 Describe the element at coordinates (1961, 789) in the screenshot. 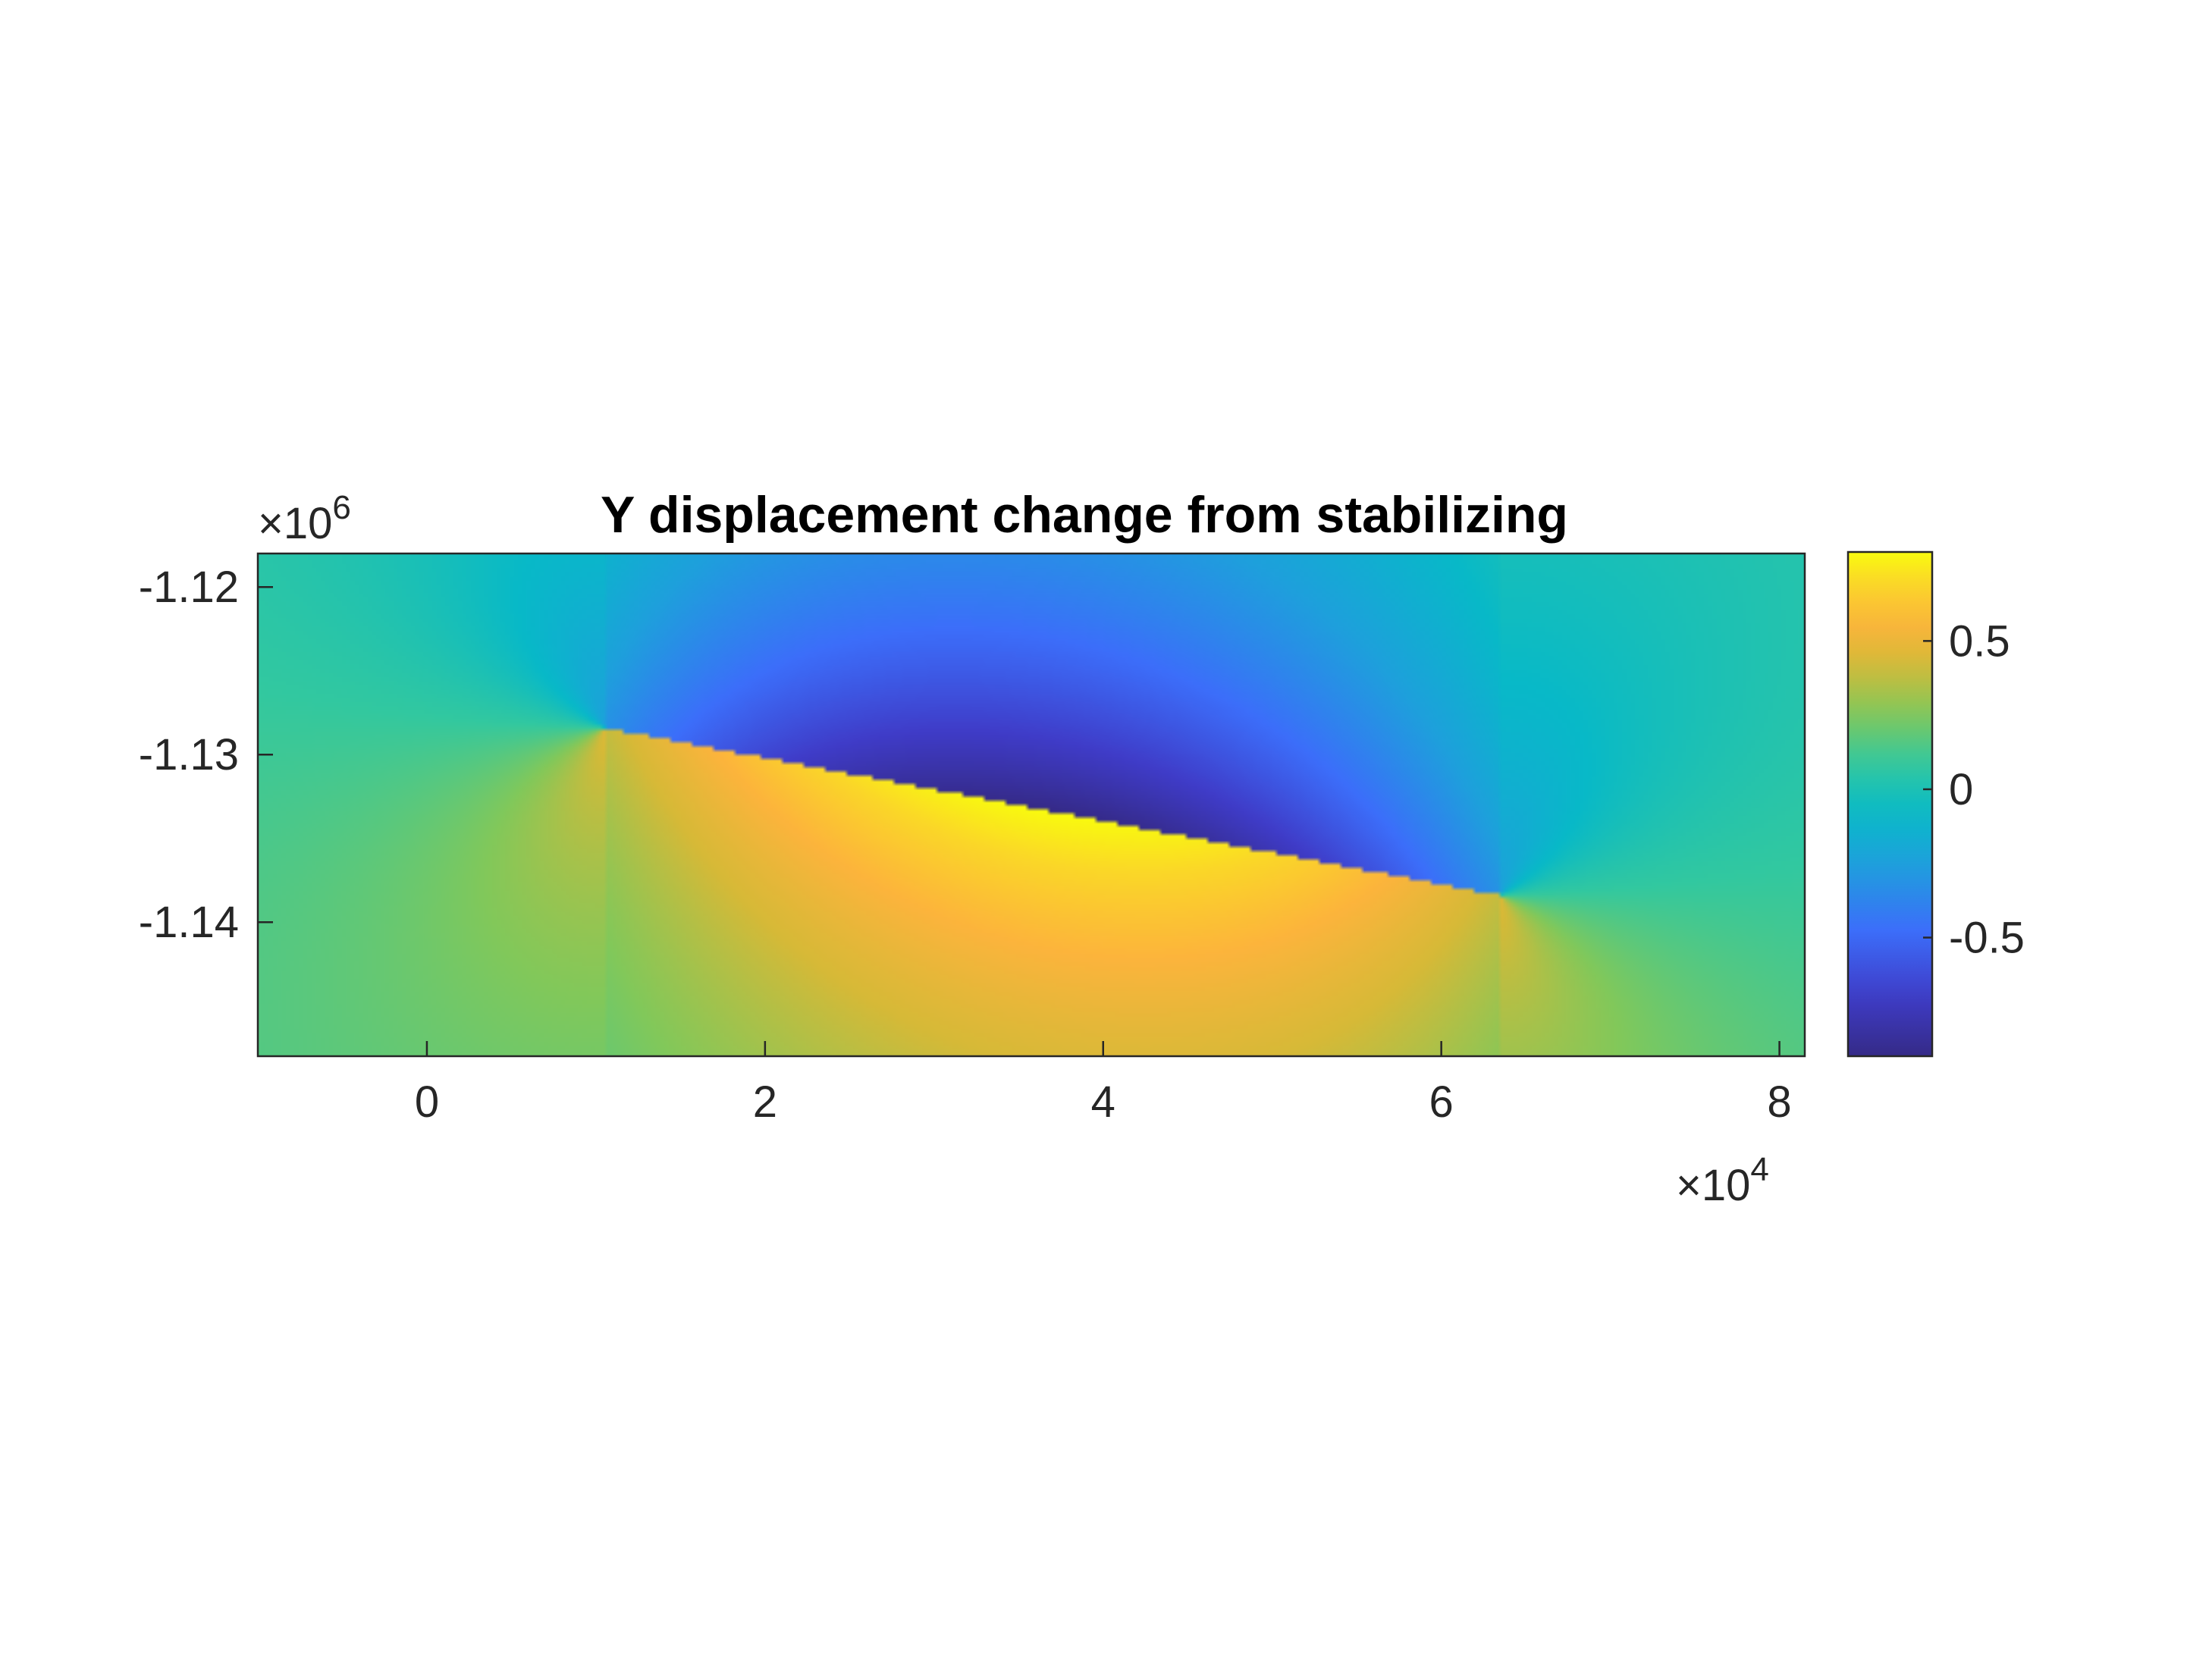

I see `colorbar-tick-label: 0` at that location.